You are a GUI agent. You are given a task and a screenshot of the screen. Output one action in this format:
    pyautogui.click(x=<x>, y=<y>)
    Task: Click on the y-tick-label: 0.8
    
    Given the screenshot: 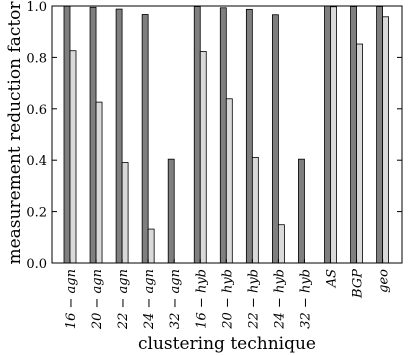 What is the action you would take?
    pyautogui.click(x=36, y=58)
    